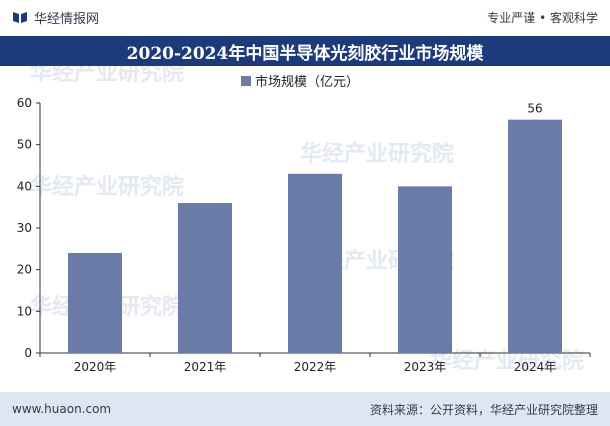 Image resolution: width=610 pixels, height=426 pixels. Describe the element at coordinates (24, 270) in the screenshot. I see `y-tick-label: 20` at that location.